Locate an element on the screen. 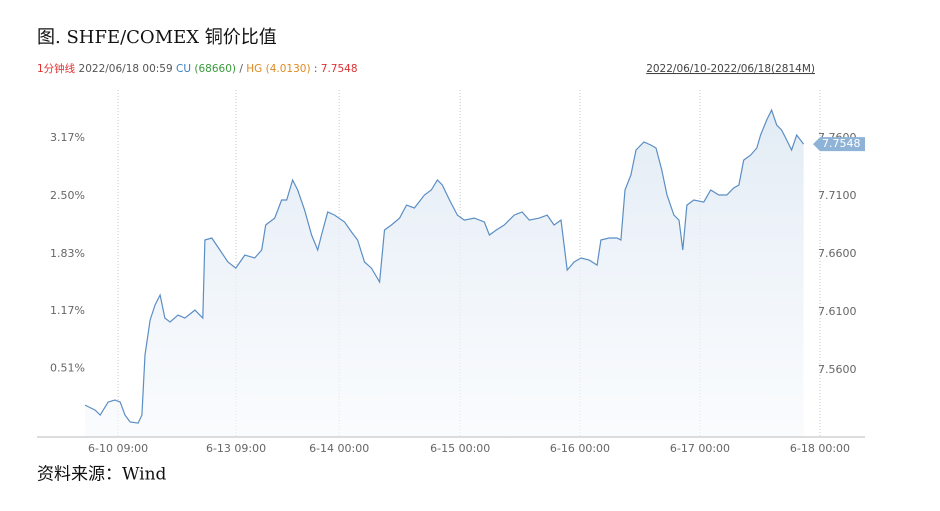 Image resolution: width=940 pixels, height=511 pixels. header-part: CU is located at coordinates (183, 69).